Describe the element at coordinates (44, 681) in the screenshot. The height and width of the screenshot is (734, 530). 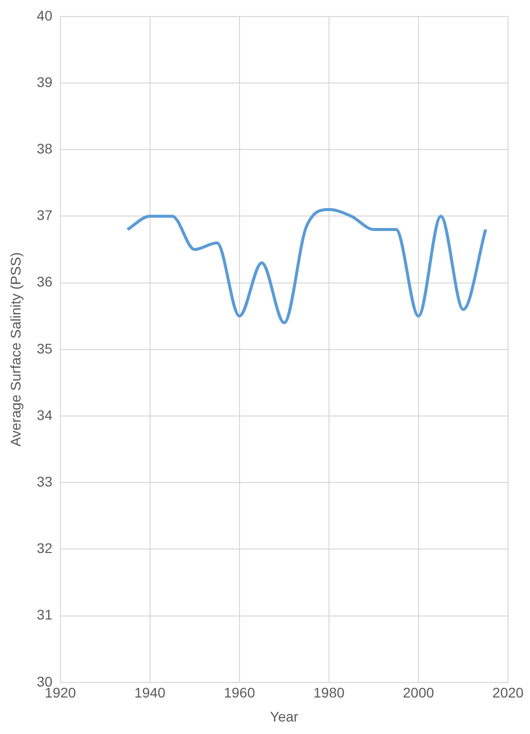
I see `y-tick-label: 30` at that location.